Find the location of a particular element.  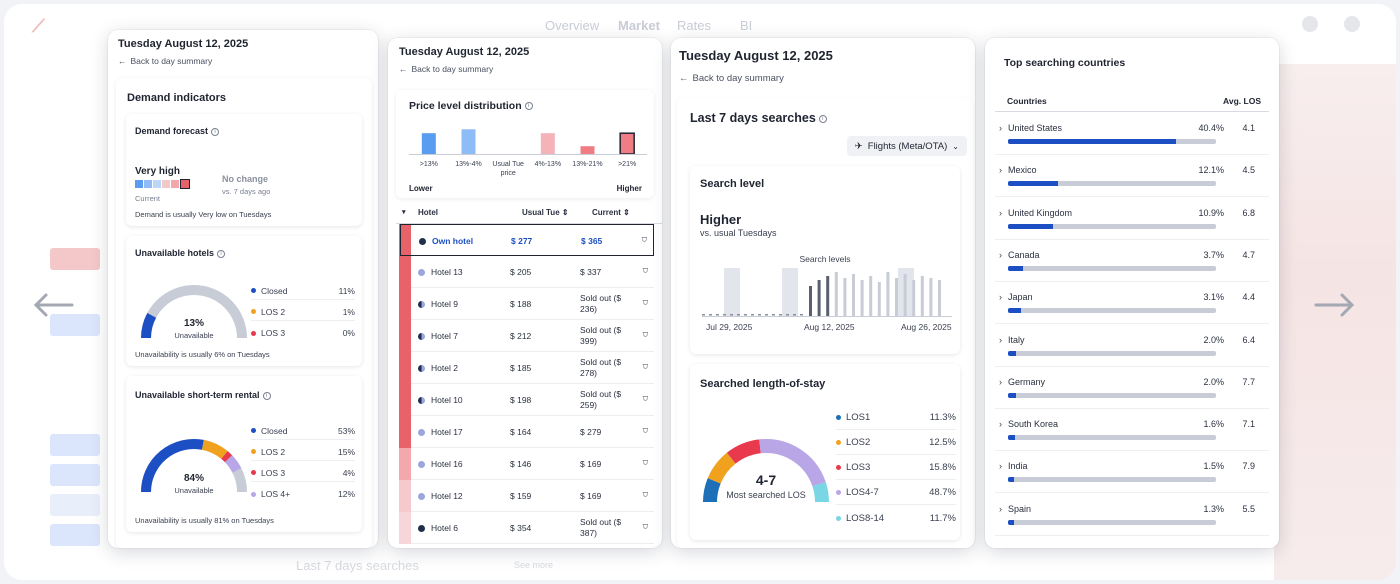

price-heat-cell is located at coordinates (405, 496).